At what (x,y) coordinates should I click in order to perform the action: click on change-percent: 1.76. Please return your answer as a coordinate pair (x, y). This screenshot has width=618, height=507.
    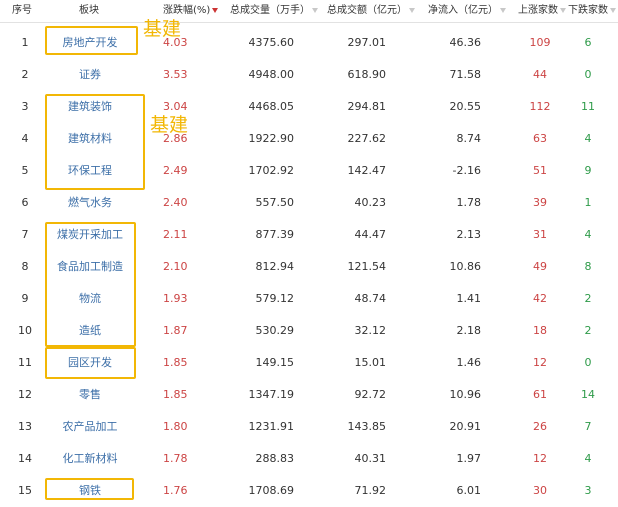
    Looking at the image, I should click on (175, 490).